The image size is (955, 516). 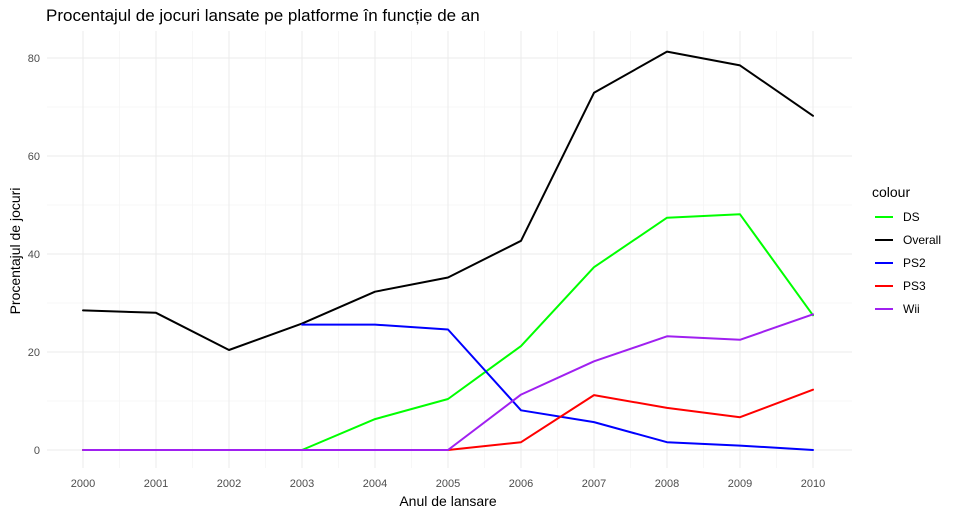 What do you see at coordinates (891, 192) in the screenshot?
I see `legend-title: colour` at bounding box center [891, 192].